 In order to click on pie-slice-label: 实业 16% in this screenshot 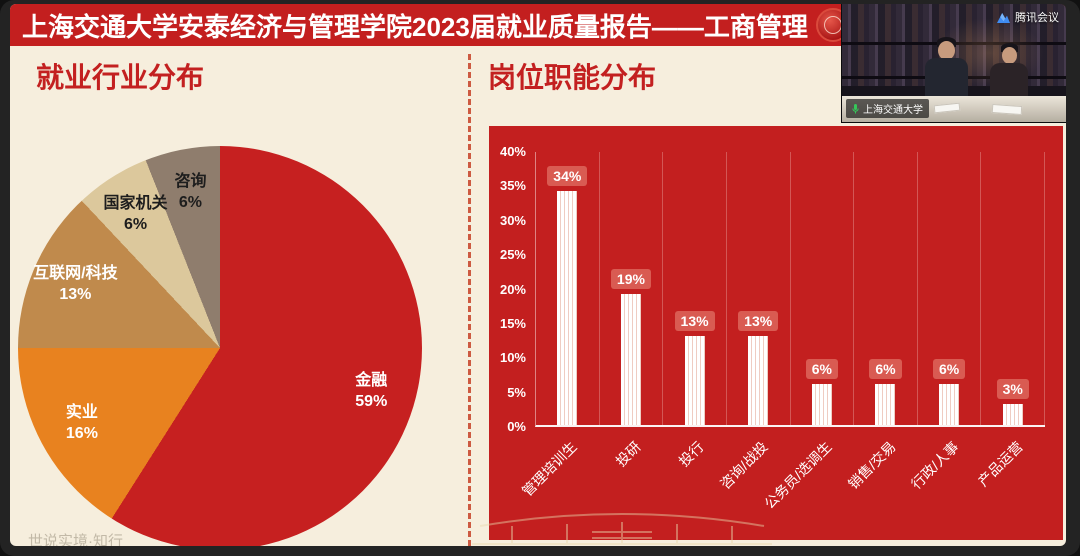, I will do `click(81, 423)`.